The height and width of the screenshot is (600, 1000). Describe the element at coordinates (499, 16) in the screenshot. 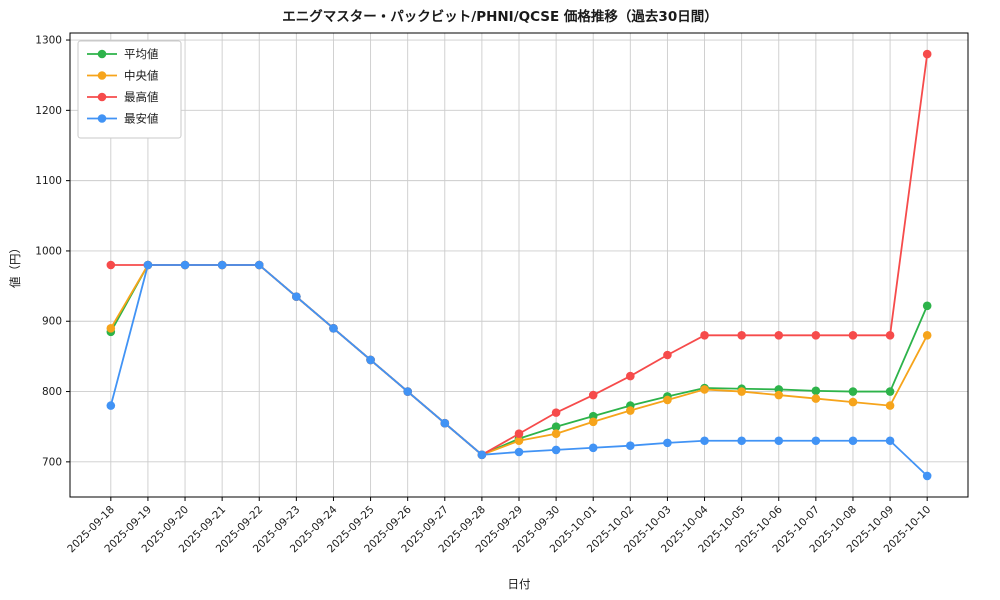

I see `chart-title: エニグマスター・パックビット/PHNI/QCSE 価格推移（過去30日間）` at that location.